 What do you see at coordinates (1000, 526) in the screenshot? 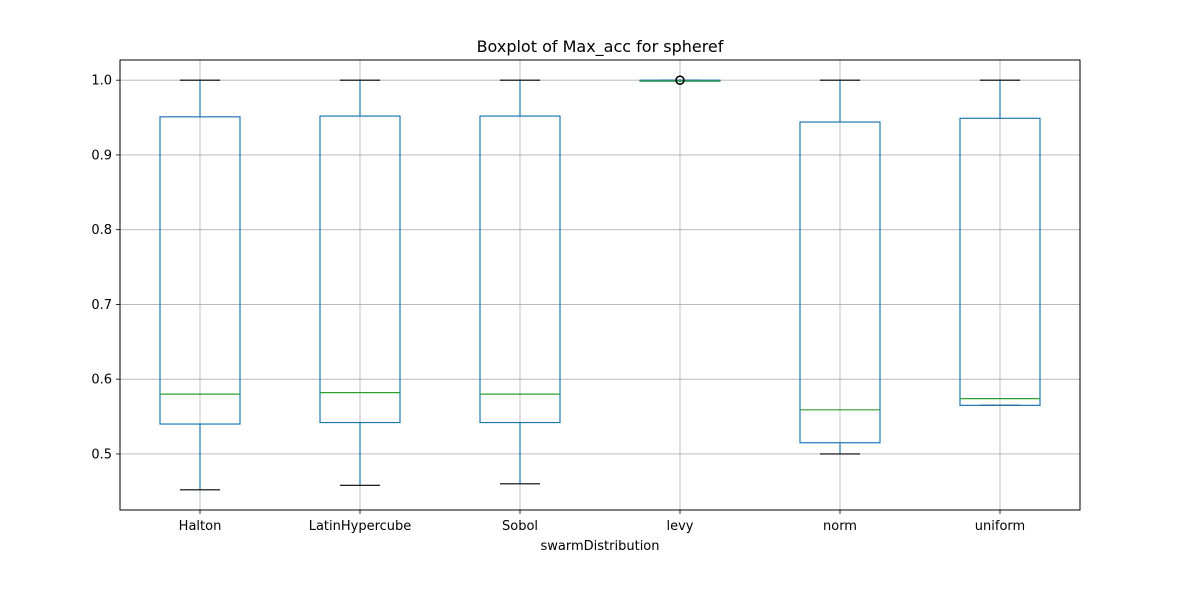
I see `x-tick-label: uniform` at bounding box center [1000, 526].